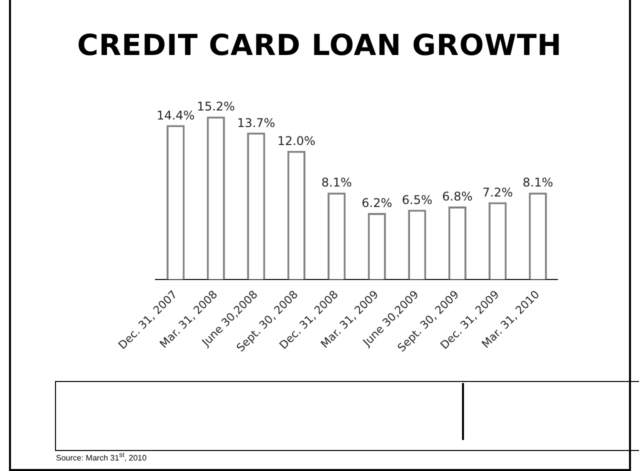 Image resolution: width=639 pixels, height=471 pixels. I want to click on data-label: 6.8%, so click(457, 197).